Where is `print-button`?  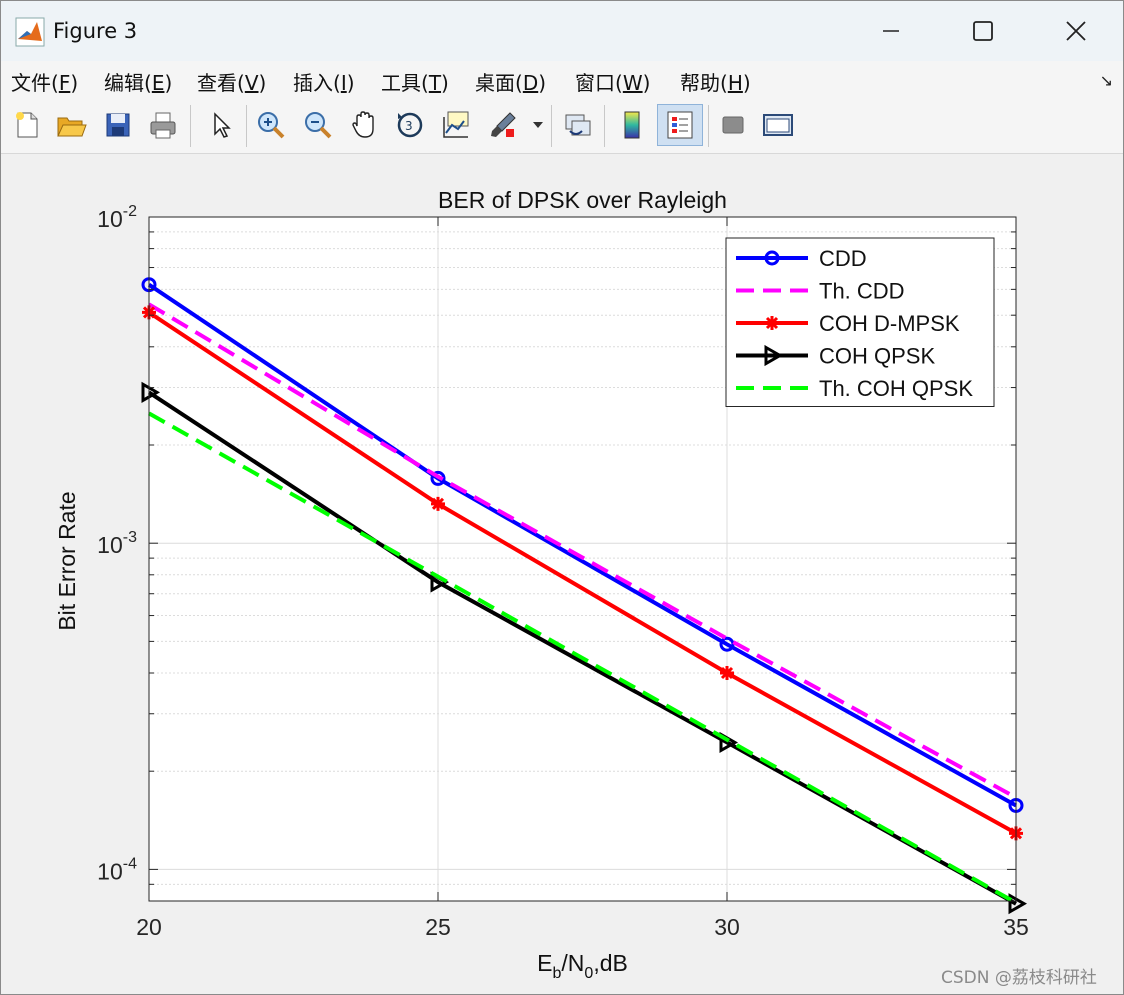
print-button is located at coordinates (163, 125).